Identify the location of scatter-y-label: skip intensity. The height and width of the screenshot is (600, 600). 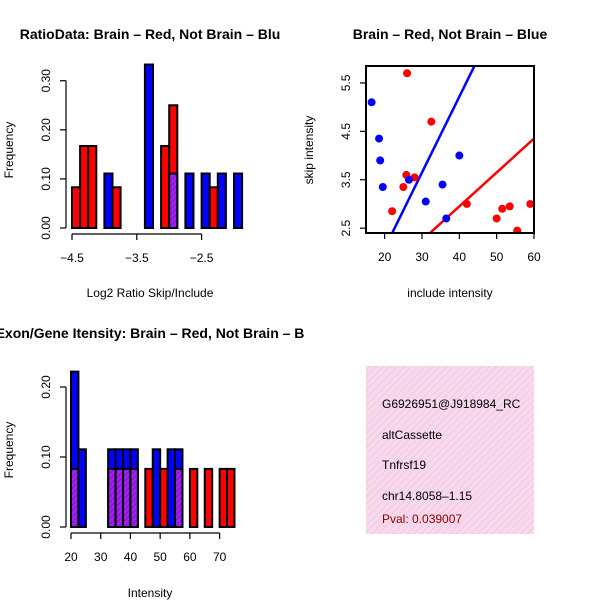
(309, 150).